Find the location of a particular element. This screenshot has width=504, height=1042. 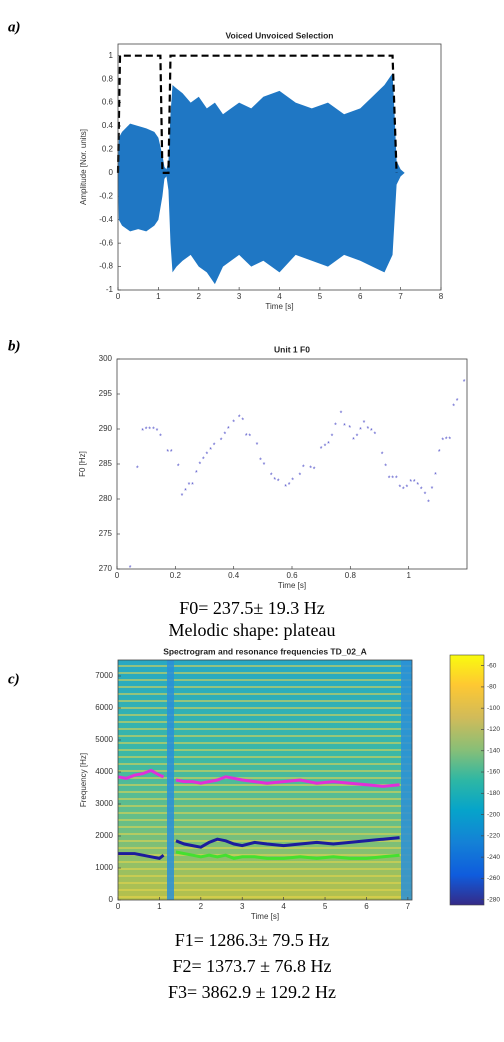

y-axis-label: Amplitude [Nor. units] is located at coordinates (83, 167).